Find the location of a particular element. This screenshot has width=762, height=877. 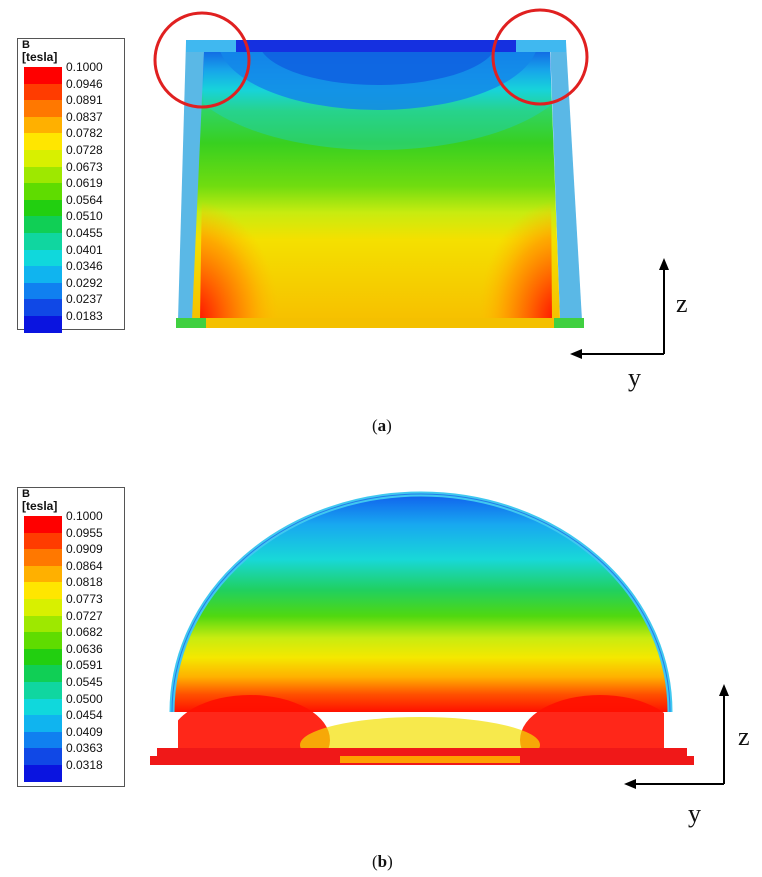

legend-tick-label: 0.0318 is located at coordinates (84, 765).